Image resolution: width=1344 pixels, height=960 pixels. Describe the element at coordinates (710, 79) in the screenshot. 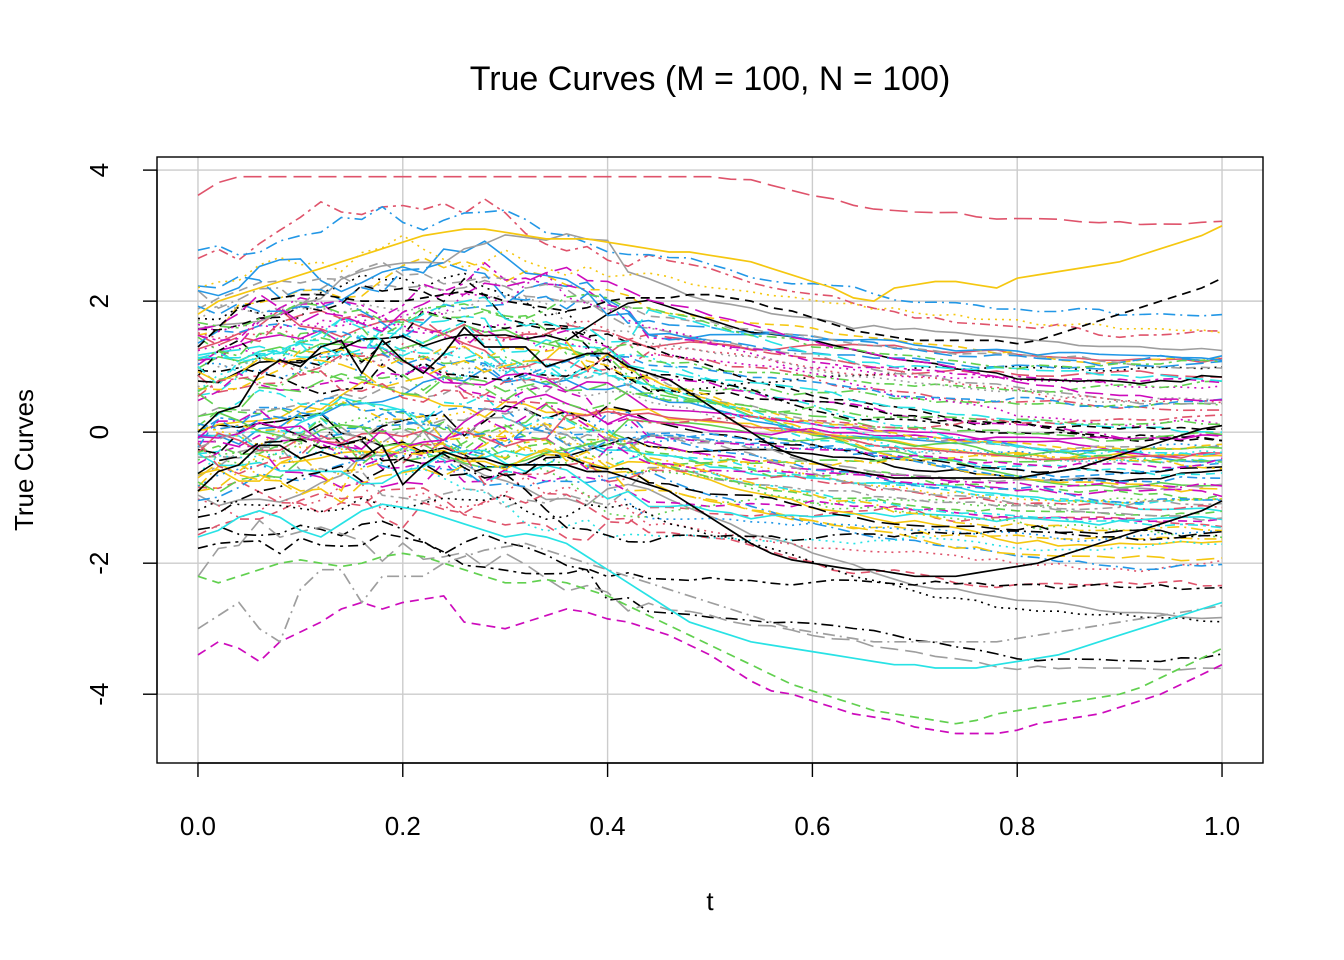

I see `chart-title: True Curves (M = 100, N = 100)` at that location.